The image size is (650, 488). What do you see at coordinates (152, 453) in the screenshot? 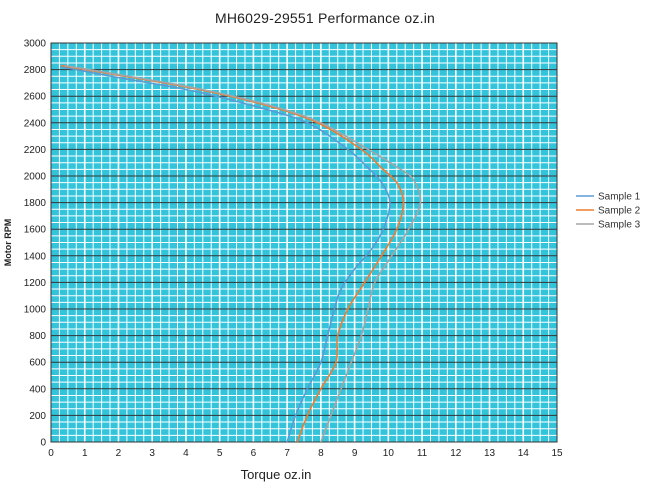
I see `x-tick-label: 3` at bounding box center [152, 453].